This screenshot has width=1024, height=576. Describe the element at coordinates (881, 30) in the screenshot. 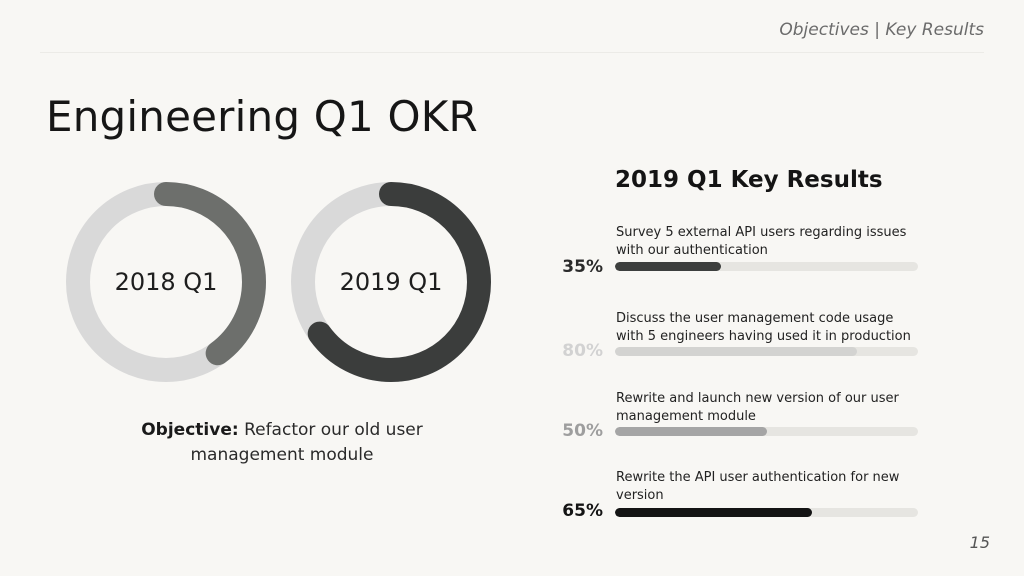

I see `section-tag: Objectives | Key Results` at that location.